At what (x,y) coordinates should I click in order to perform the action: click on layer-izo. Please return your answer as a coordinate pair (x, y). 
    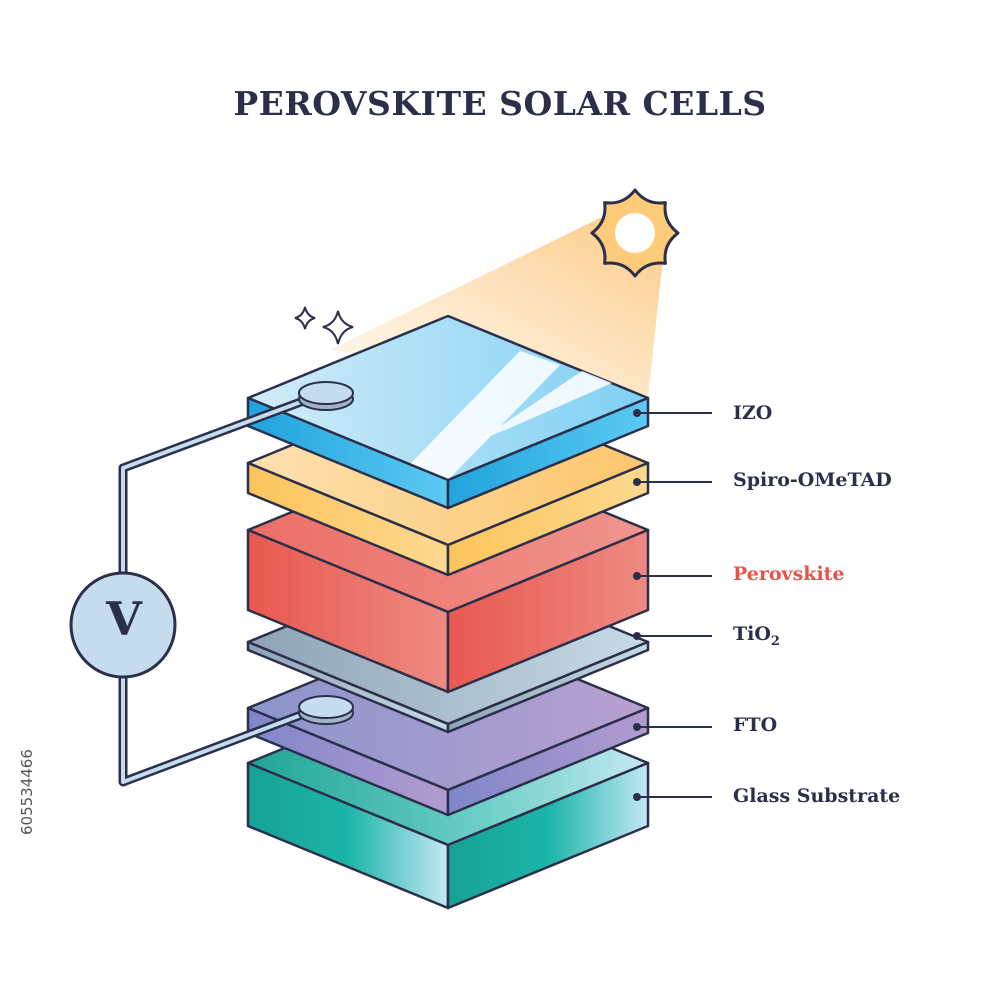
    Looking at the image, I should click on (448, 412).